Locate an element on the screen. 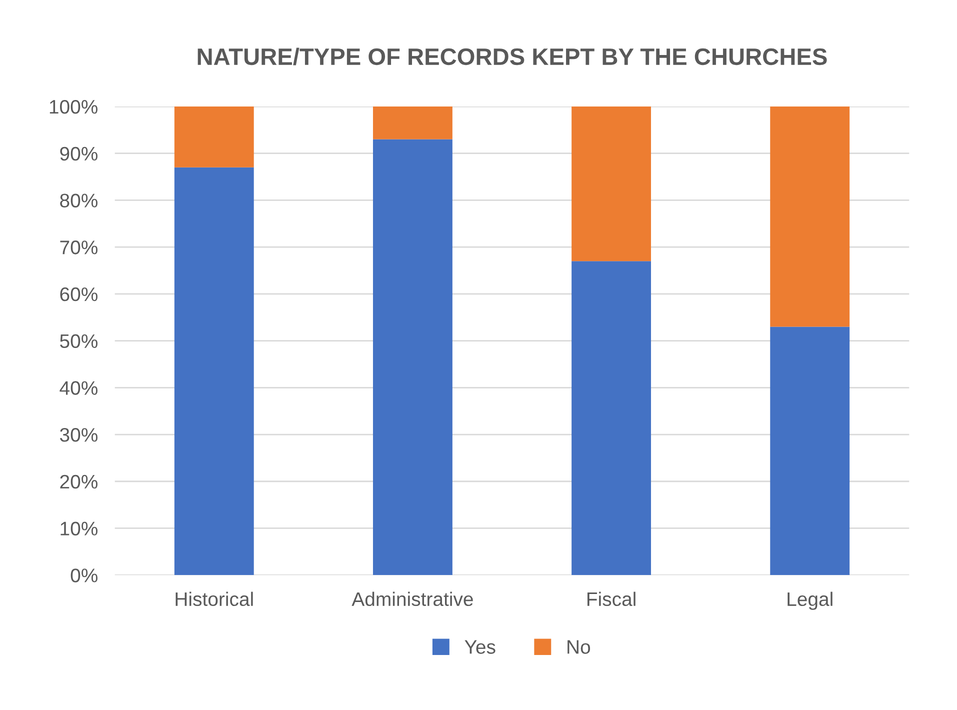  y-tick-label: 40% is located at coordinates (79, 388).